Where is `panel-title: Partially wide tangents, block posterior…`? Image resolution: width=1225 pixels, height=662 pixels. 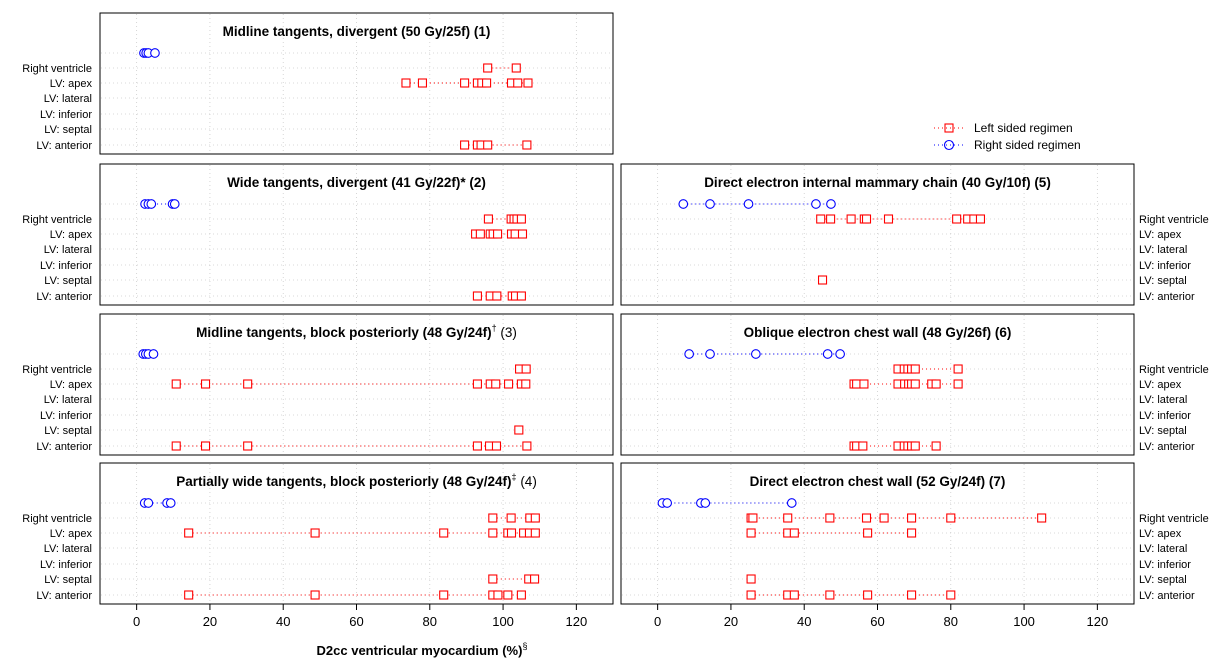 panel-title: Partially wide tangents, block posterior… is located at coordinates (356, 480).